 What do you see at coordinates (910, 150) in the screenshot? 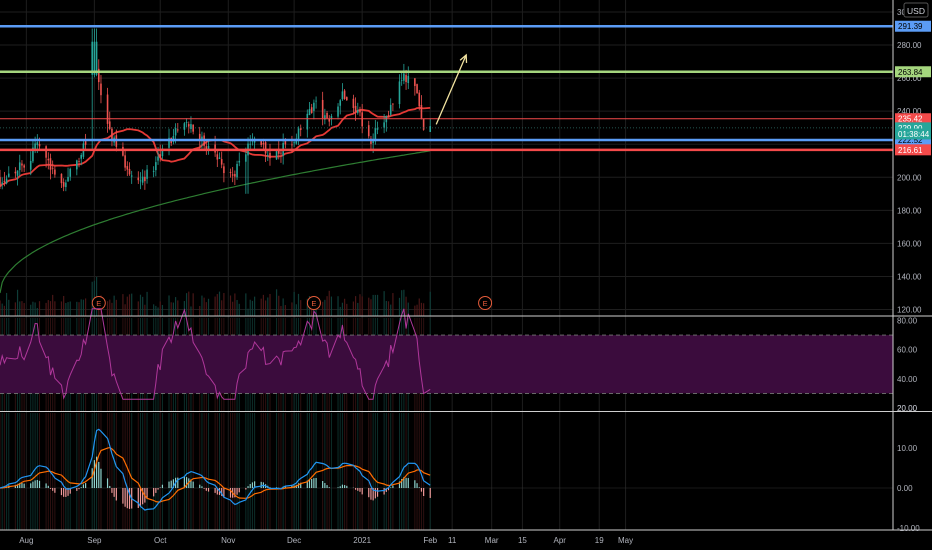
I see `level-price-tag-text: 216.61` at bounding box center [910, 150].